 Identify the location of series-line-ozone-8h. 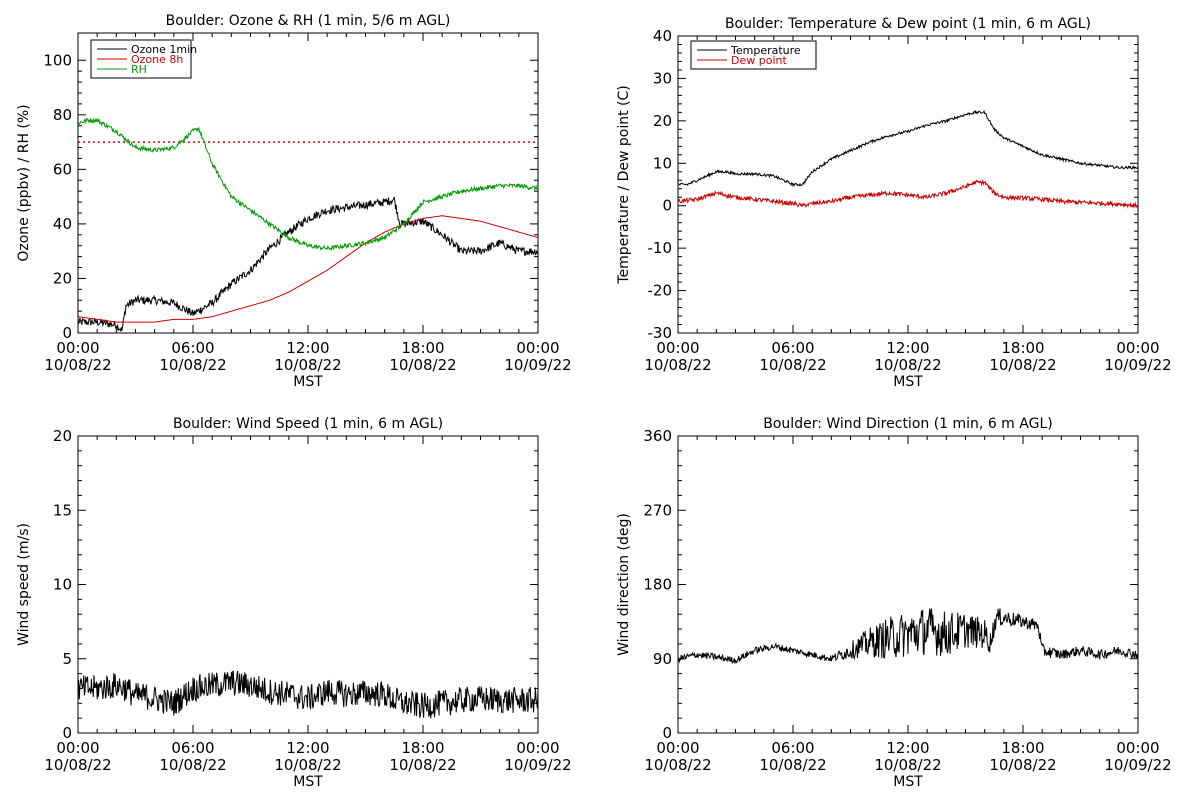
(308, 269).